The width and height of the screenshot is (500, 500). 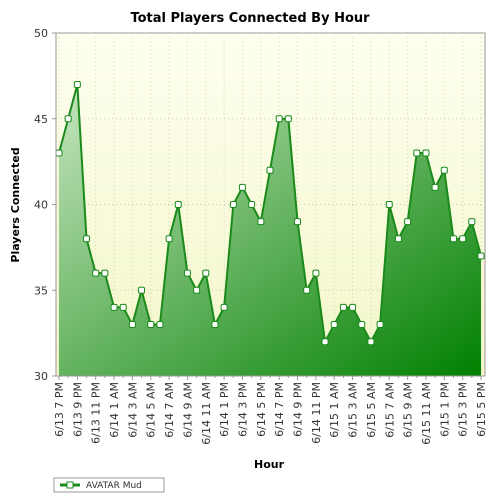 What do you see at coordinates (187, 410) in the screenshot?
I see `x-tick-label: 6/14 9 AM` at bounding box center [187, 410].